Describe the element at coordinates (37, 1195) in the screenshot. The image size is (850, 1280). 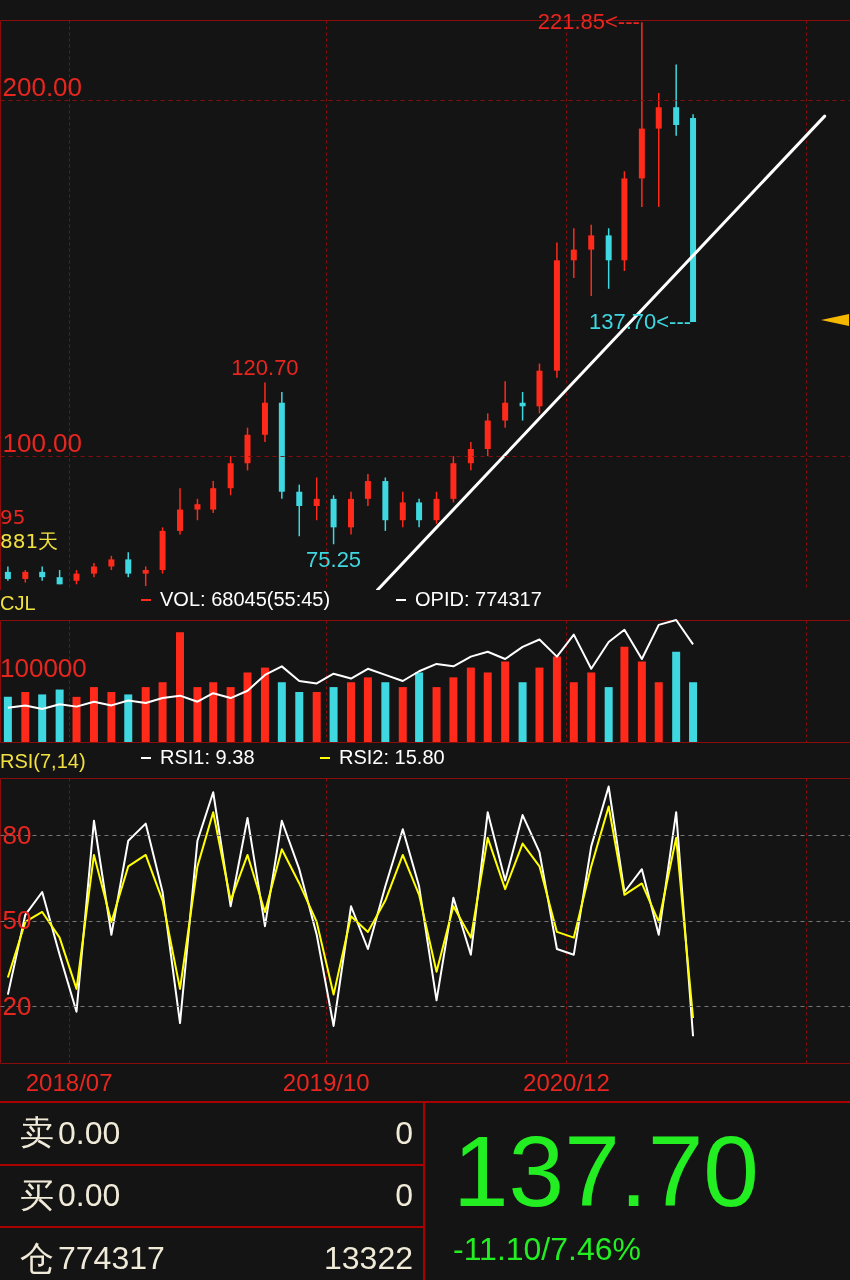
I see `text: 买` at that location.